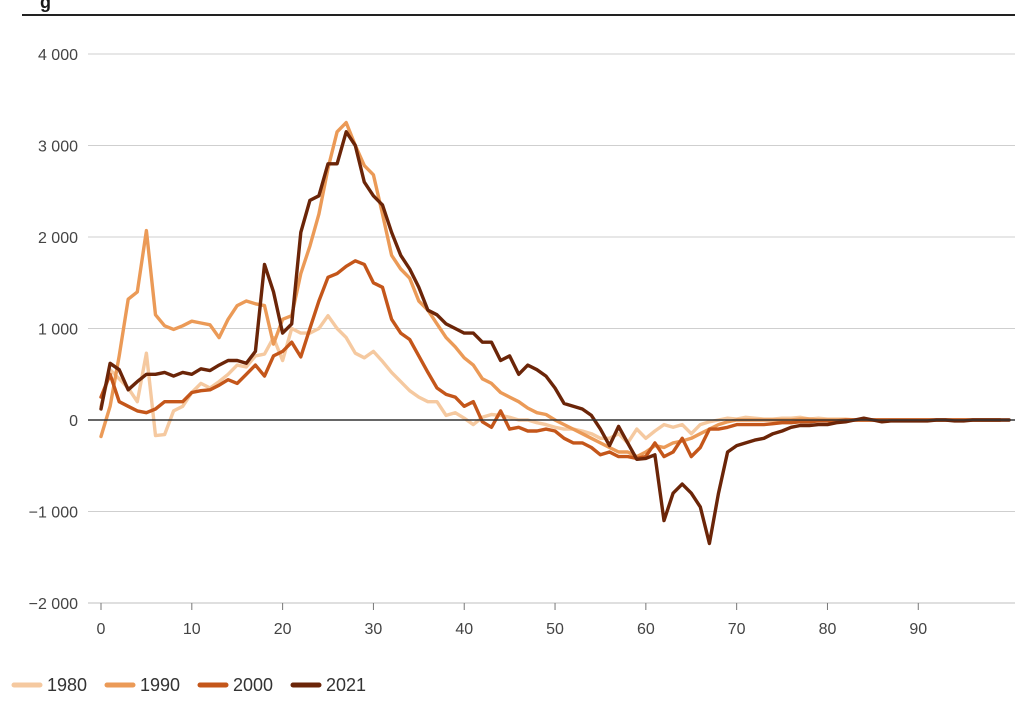 The image size is (1015, 701). I want to click on x-tick-label: 20, so click(283, 629).